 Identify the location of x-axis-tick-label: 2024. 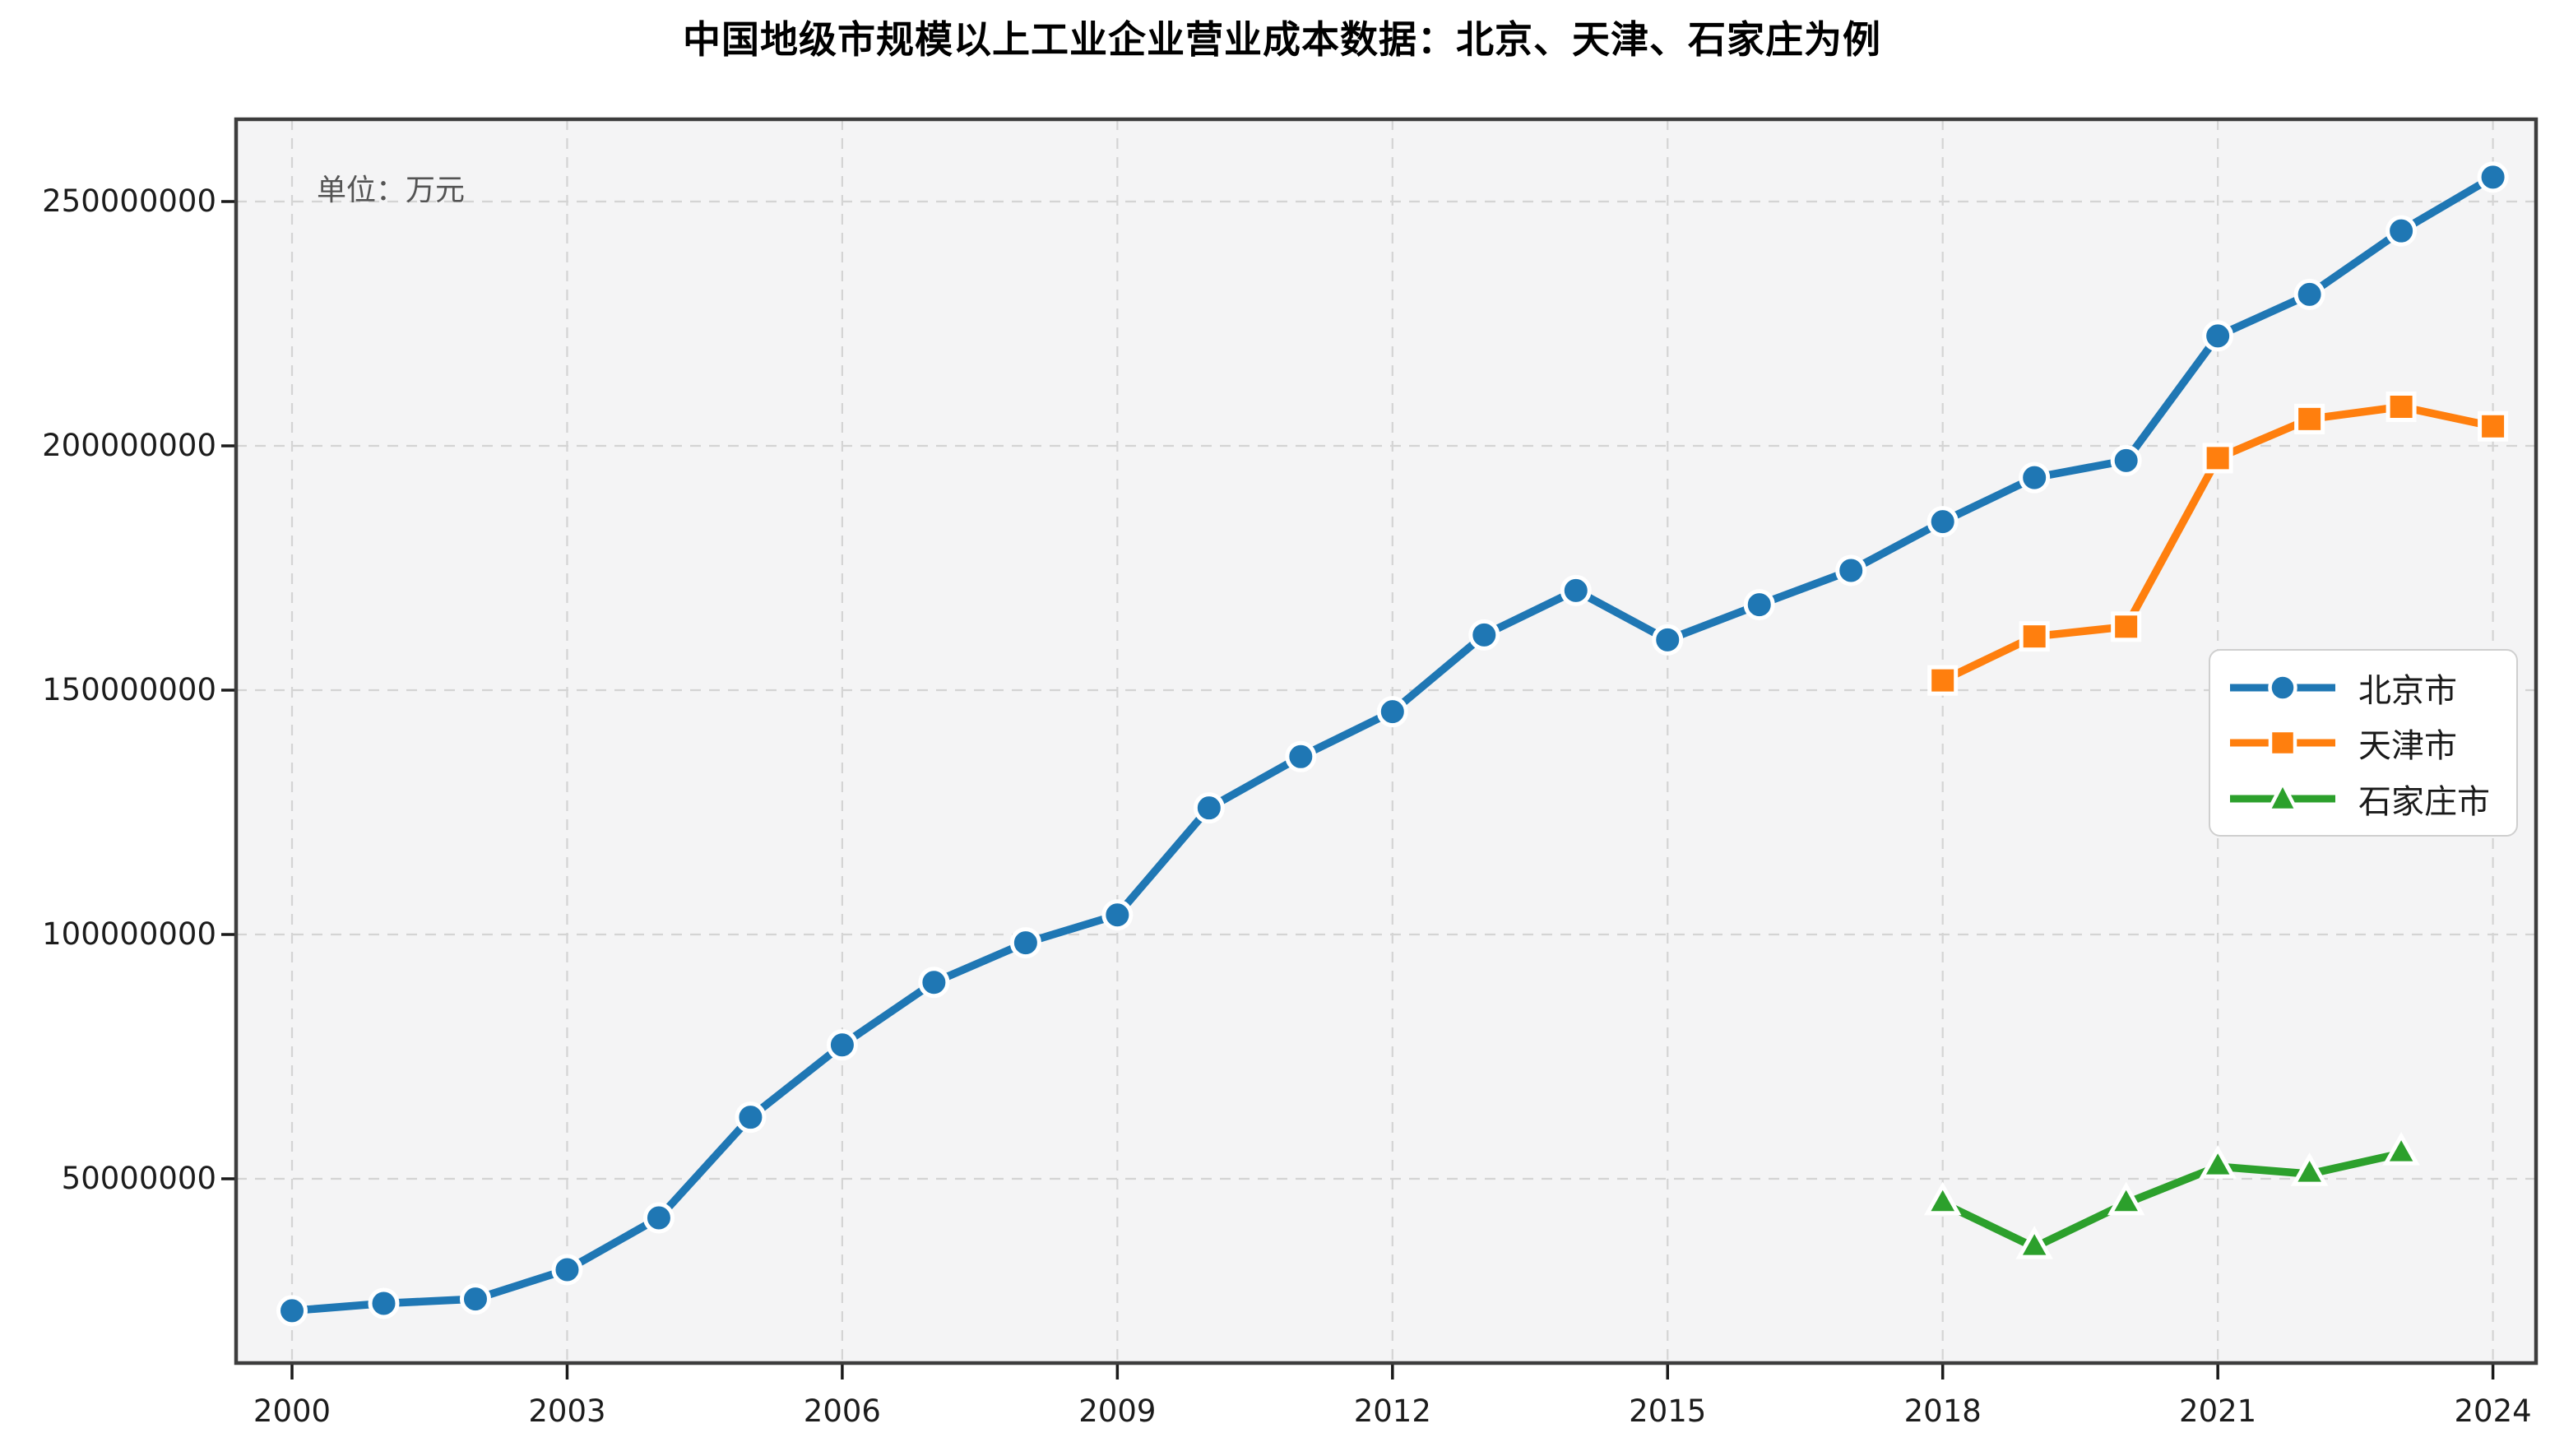
(2493, 1411).